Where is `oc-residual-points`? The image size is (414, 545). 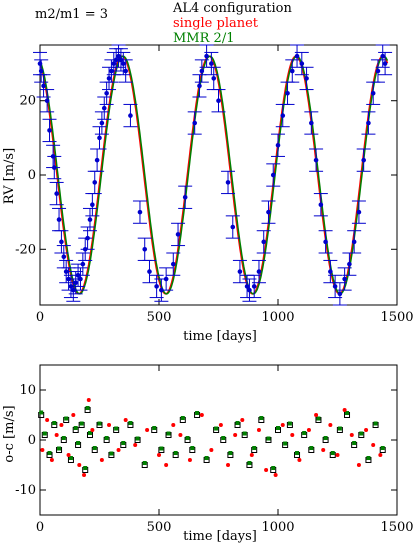
oc-residual-points is located at coordinates (212, 437).